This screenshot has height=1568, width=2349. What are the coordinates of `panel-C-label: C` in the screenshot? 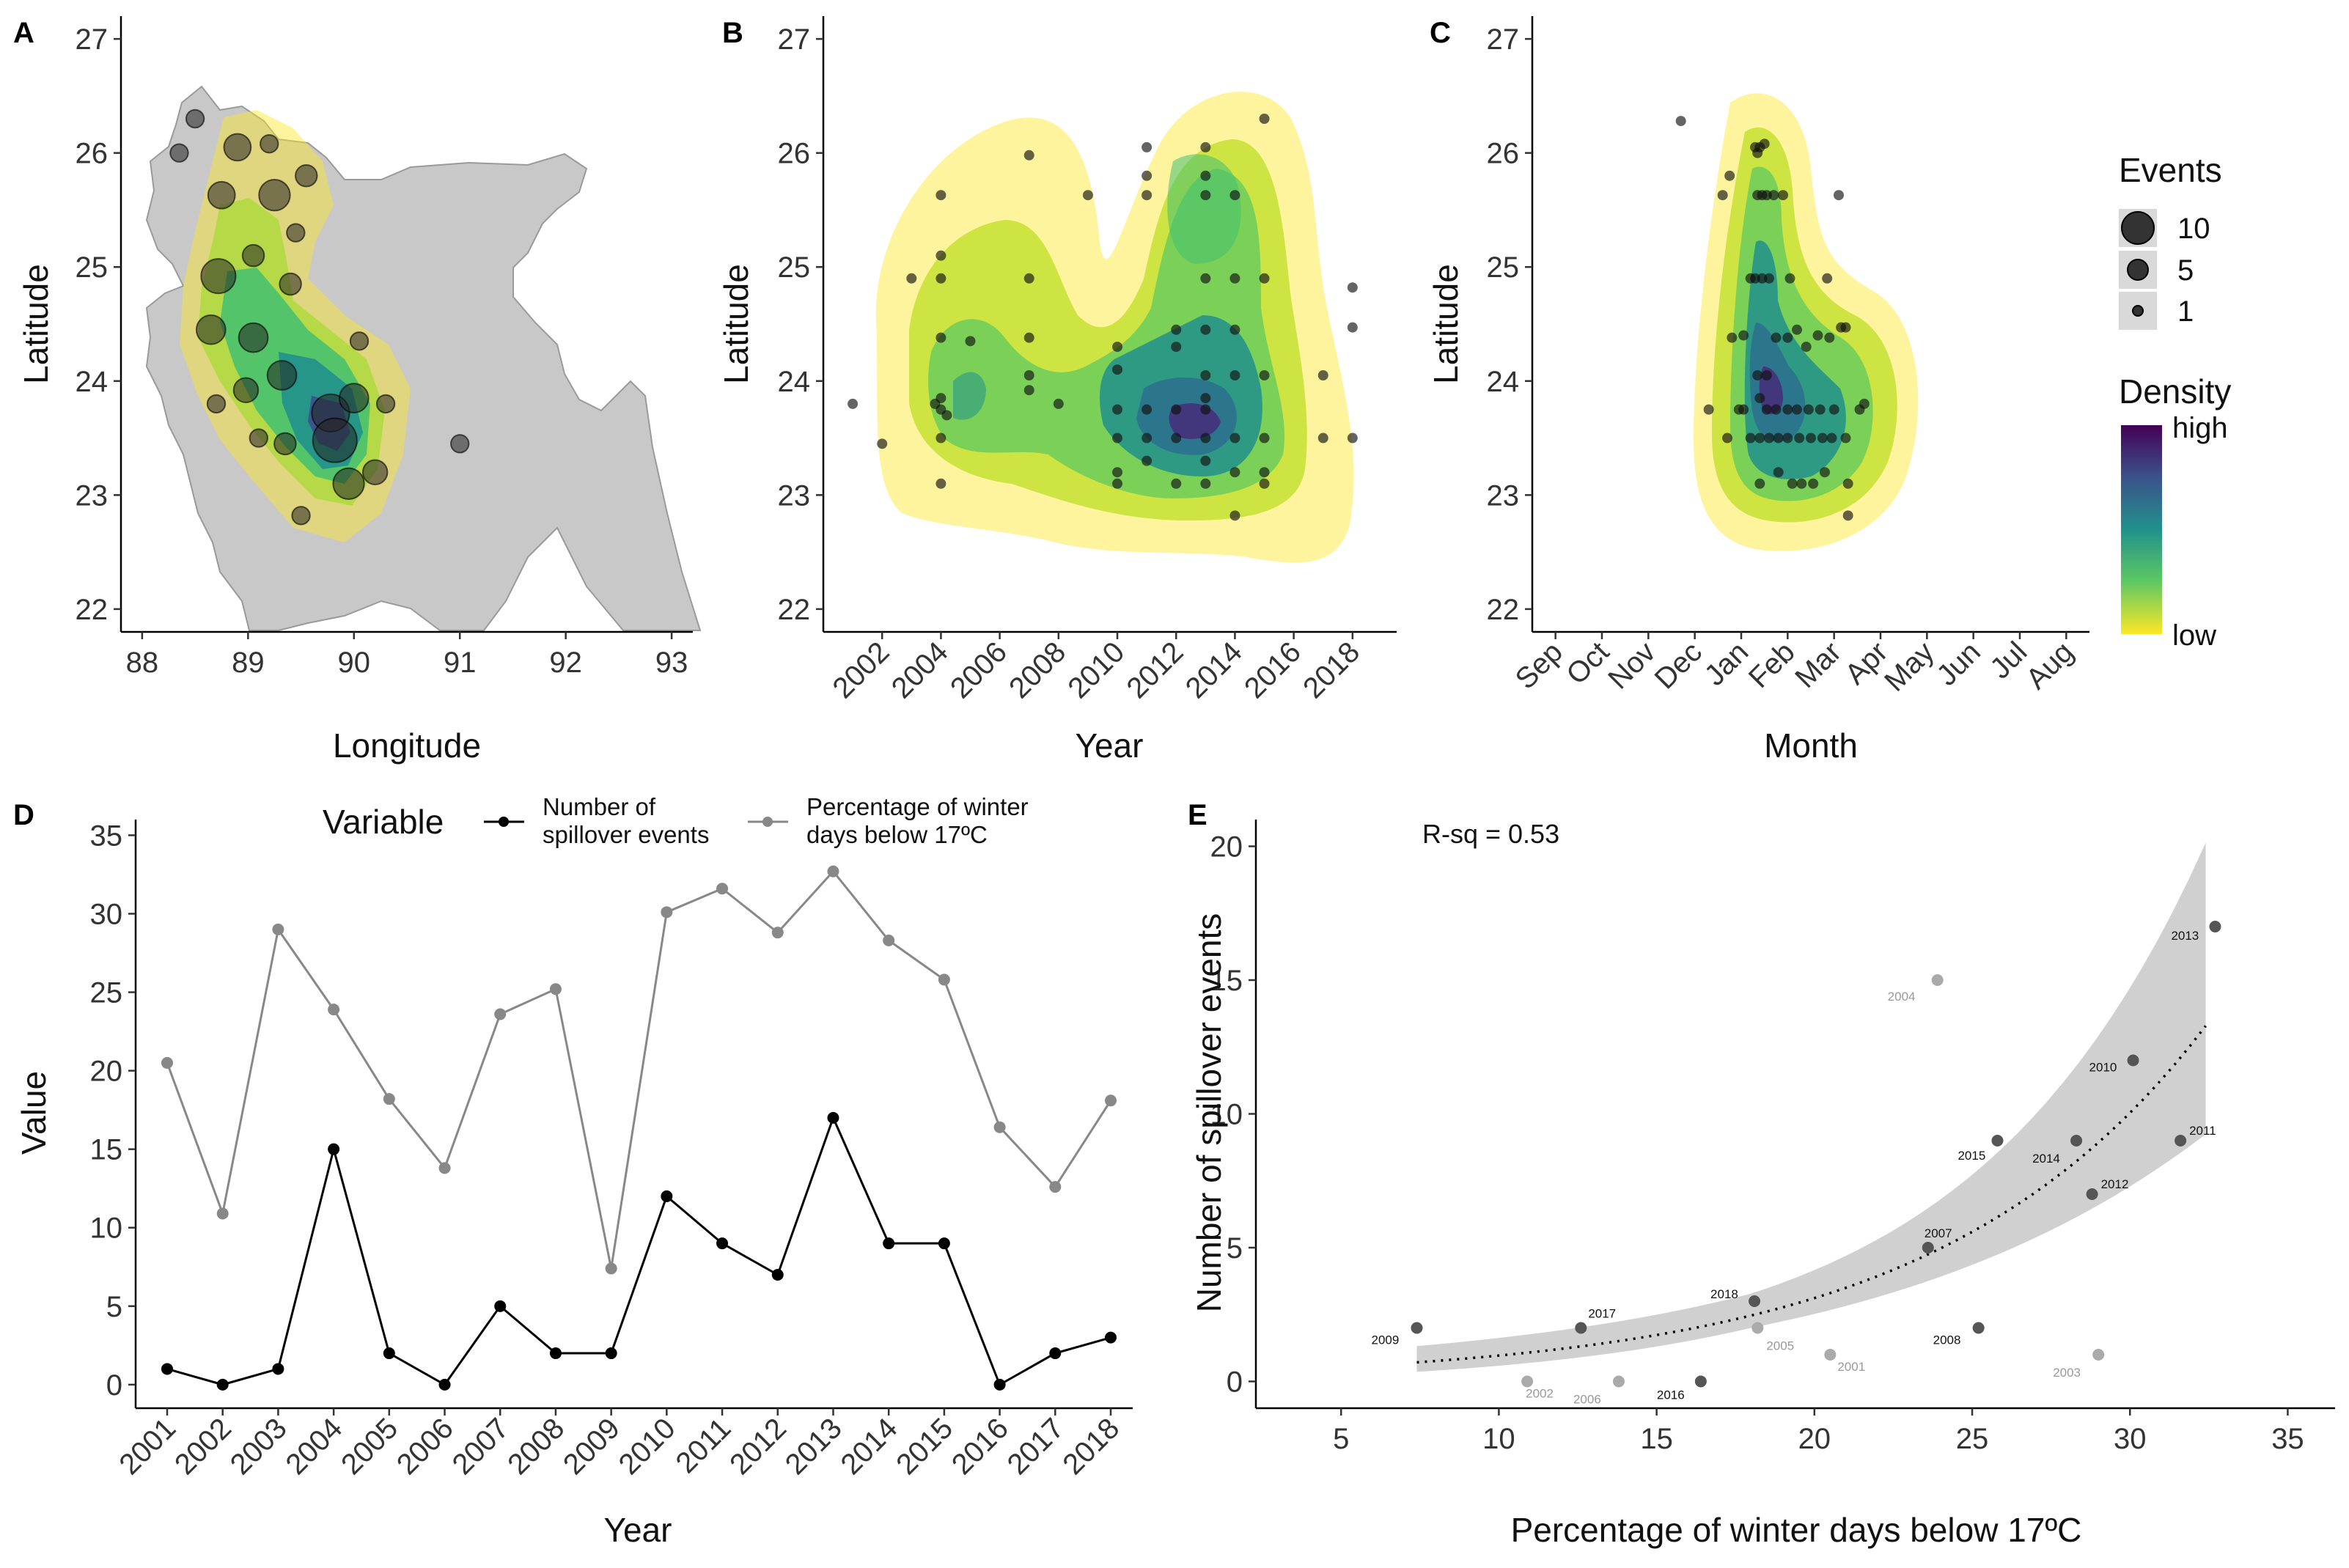 It's located at (1440, 33).